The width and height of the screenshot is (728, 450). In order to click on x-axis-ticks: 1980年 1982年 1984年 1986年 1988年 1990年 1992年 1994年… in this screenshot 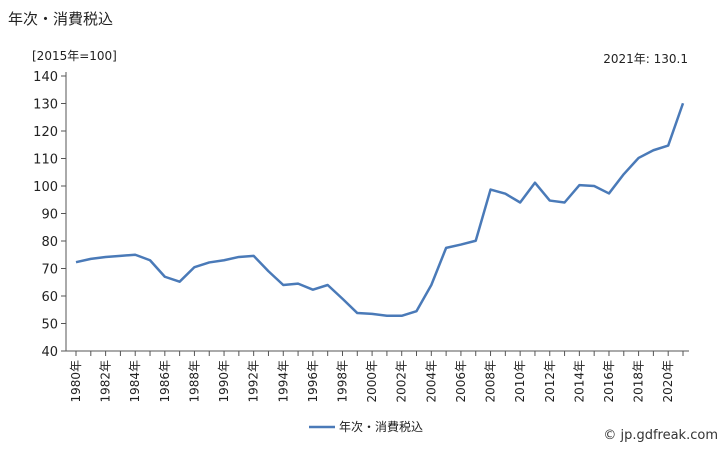, I will do `click(376, 377)`.